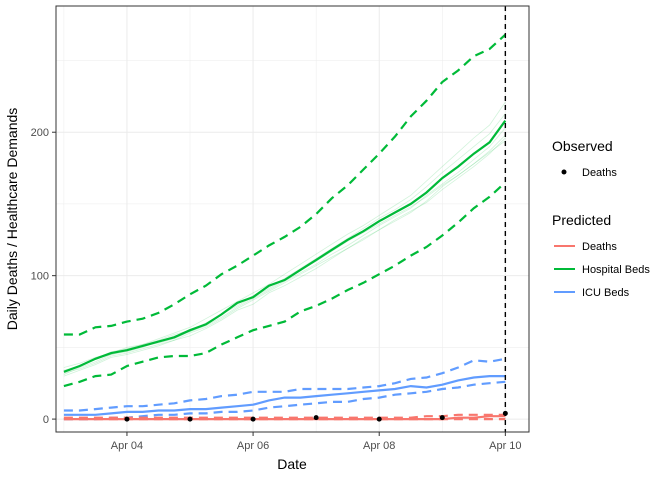  Describe the element at coordinates (379, 446) in the screenshot. I see `x-tick-label: Apr 08` at that location.